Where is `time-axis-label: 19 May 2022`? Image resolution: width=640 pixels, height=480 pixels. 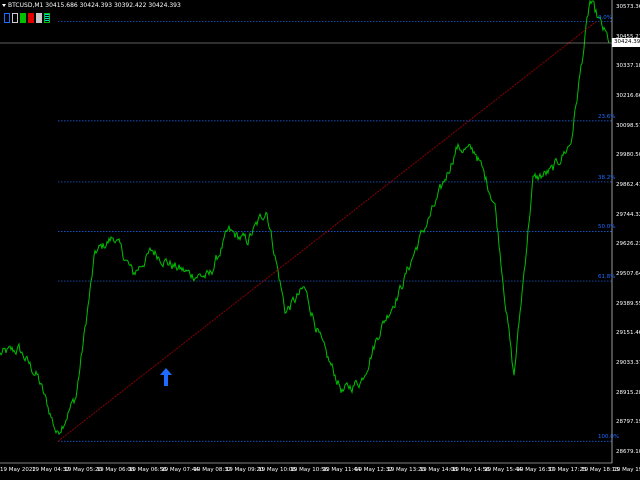 time-axis-label: 19 May 2022 is located at coordinates (18, 470).